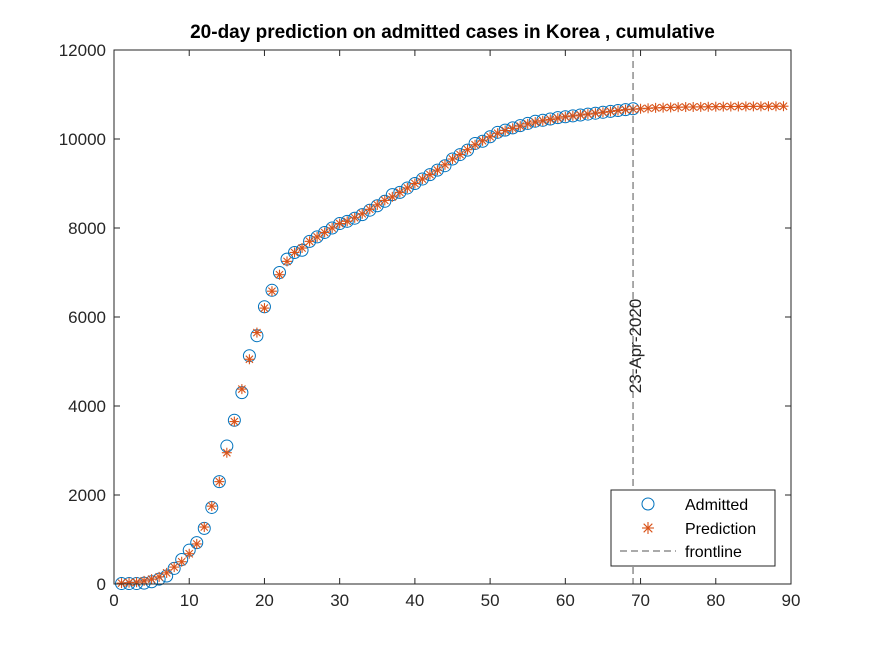  Describe the element at coordinates (101, 584) in the screenshot. I see `y-tick-label: 0` at that location.